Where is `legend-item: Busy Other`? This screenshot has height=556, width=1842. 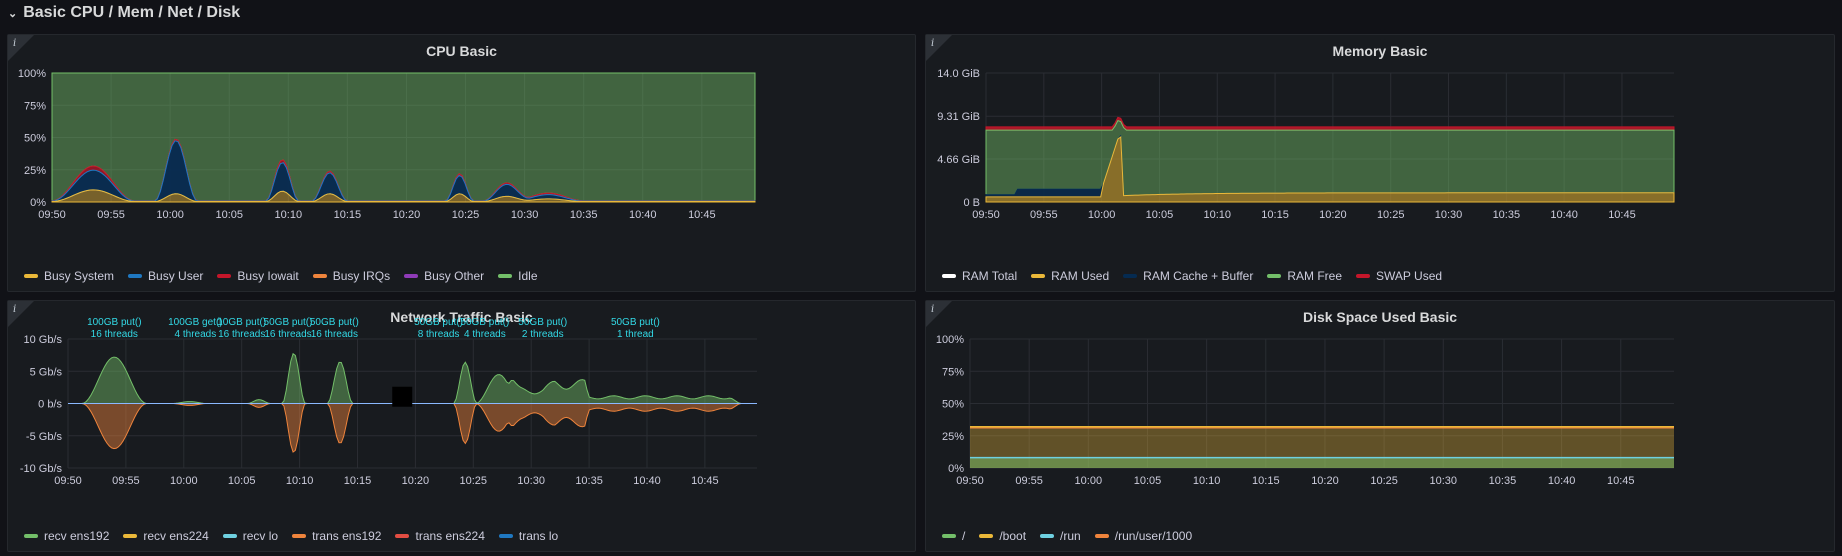 legend-item: Busy Other is located at coordinates (444, 276).